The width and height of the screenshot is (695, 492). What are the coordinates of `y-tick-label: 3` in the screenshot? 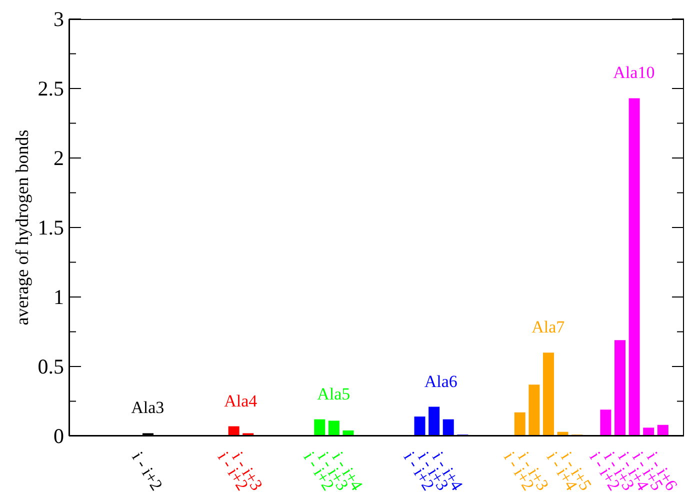 It's located at (59, 19).